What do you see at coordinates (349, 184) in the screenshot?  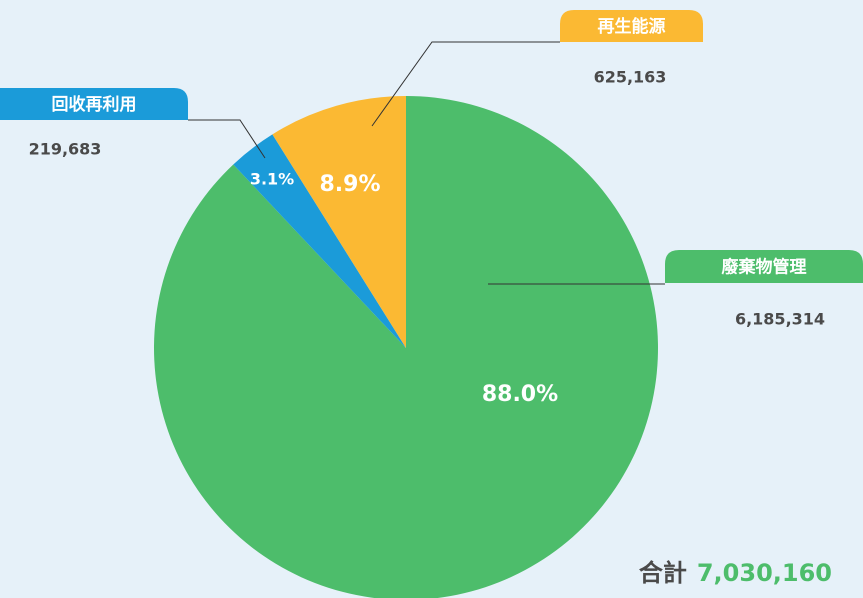 I see `percentage-label: 8.9%` at bounding box center [349, 184].